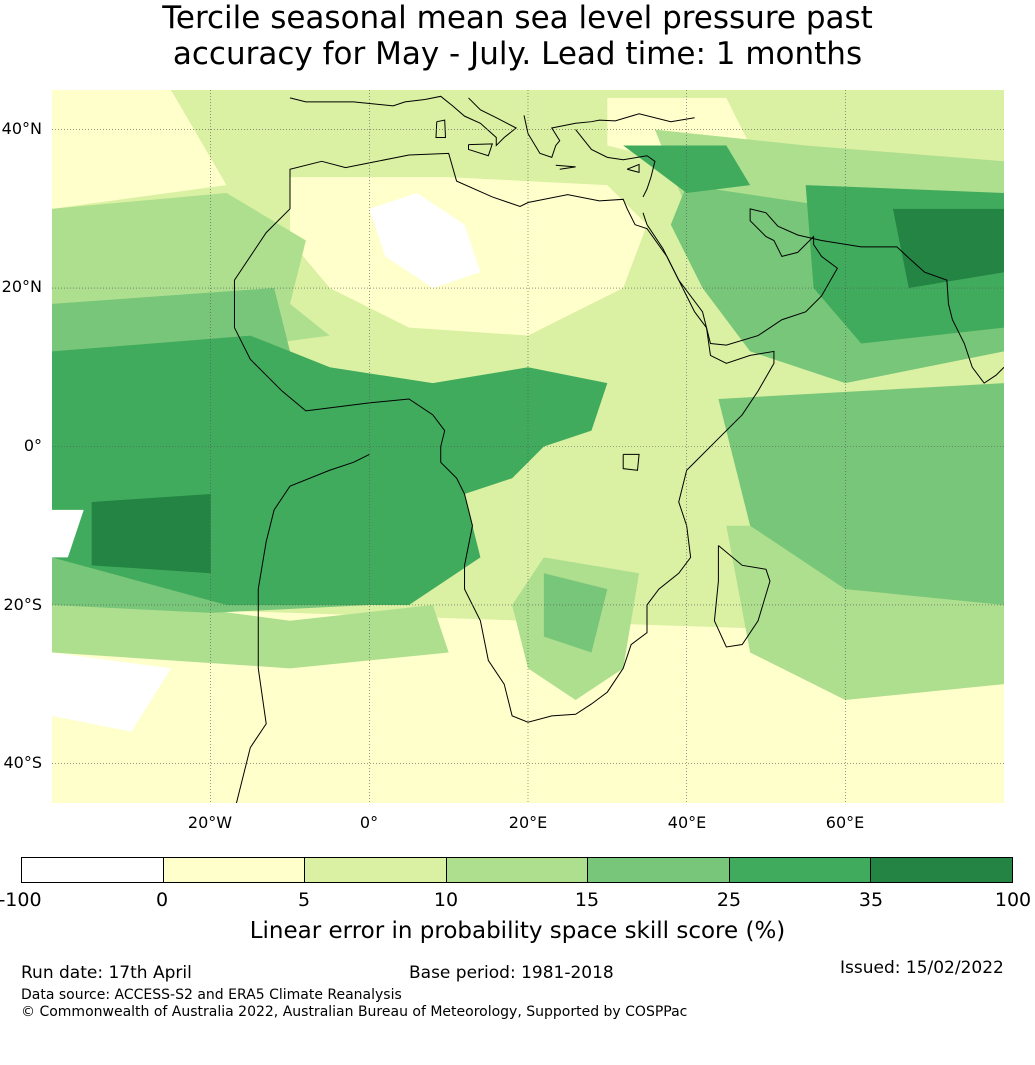 The width and height of the screenshot is (1035, 1065). I want to click on lon-tick-20e: 20°E, so click(528, 822).